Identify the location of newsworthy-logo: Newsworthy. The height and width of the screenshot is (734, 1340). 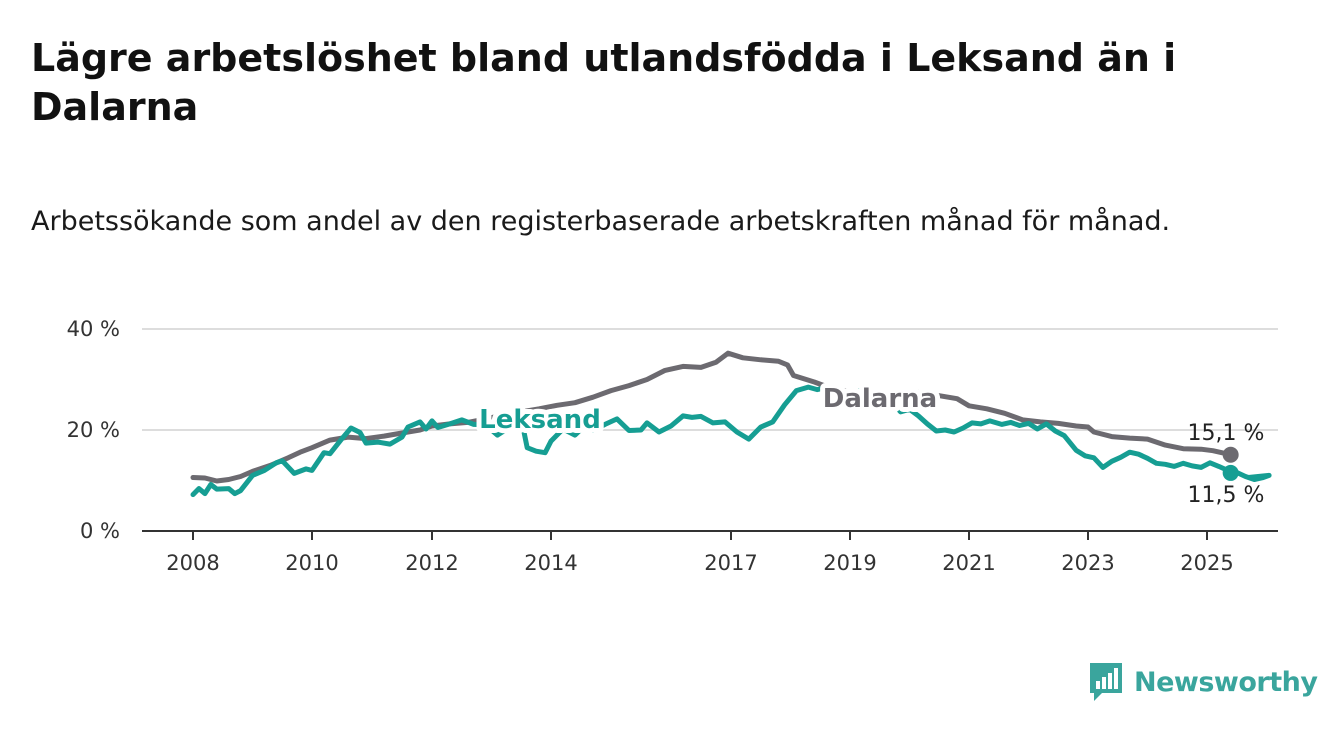
(1203, 682).